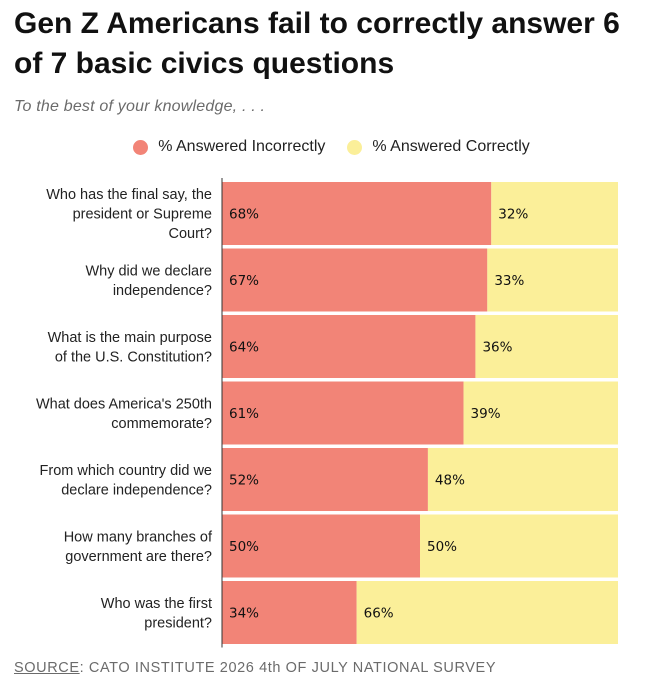  Describe the element at coordinates (138, 537) in the screenshot. I see `category-label-line: How many branches of` at that location.